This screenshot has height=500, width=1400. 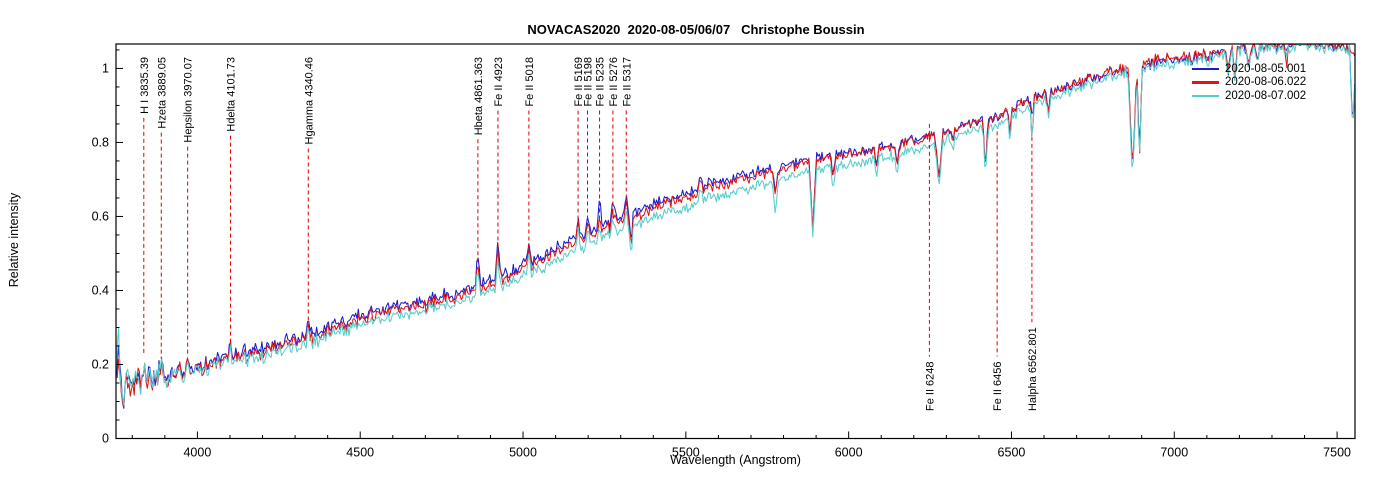 I want to click on spectral-line-label: Hdelta 4101.73, so click(x=232, y=94).